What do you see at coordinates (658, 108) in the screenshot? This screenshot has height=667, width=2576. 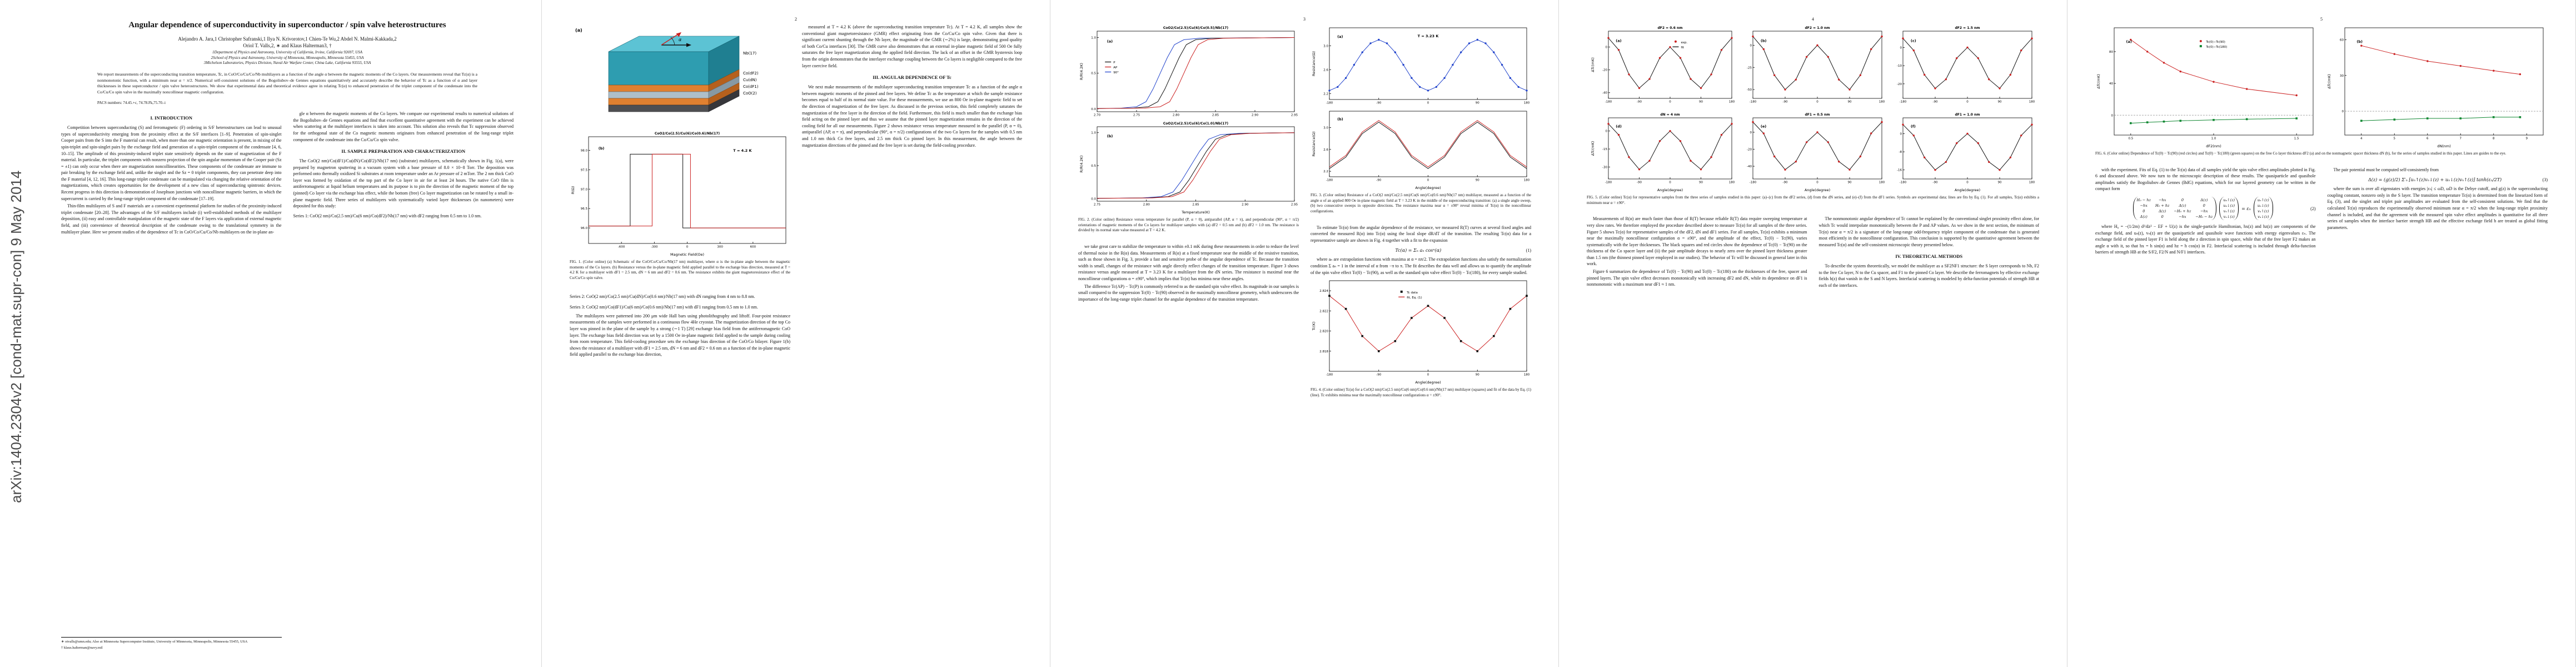 I see `coo-layer` at bounding box center [658, 108].